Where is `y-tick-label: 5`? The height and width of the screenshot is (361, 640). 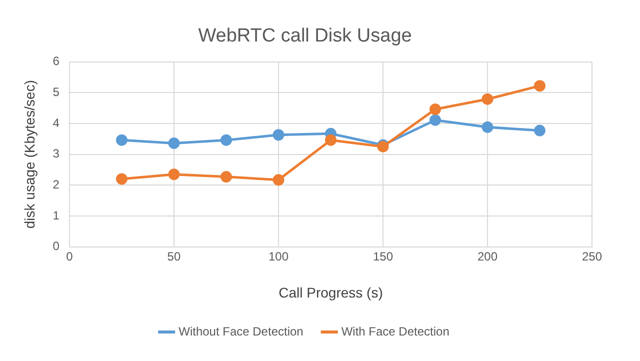 y-tick-label: 5 is located at coordinates (56, 91).